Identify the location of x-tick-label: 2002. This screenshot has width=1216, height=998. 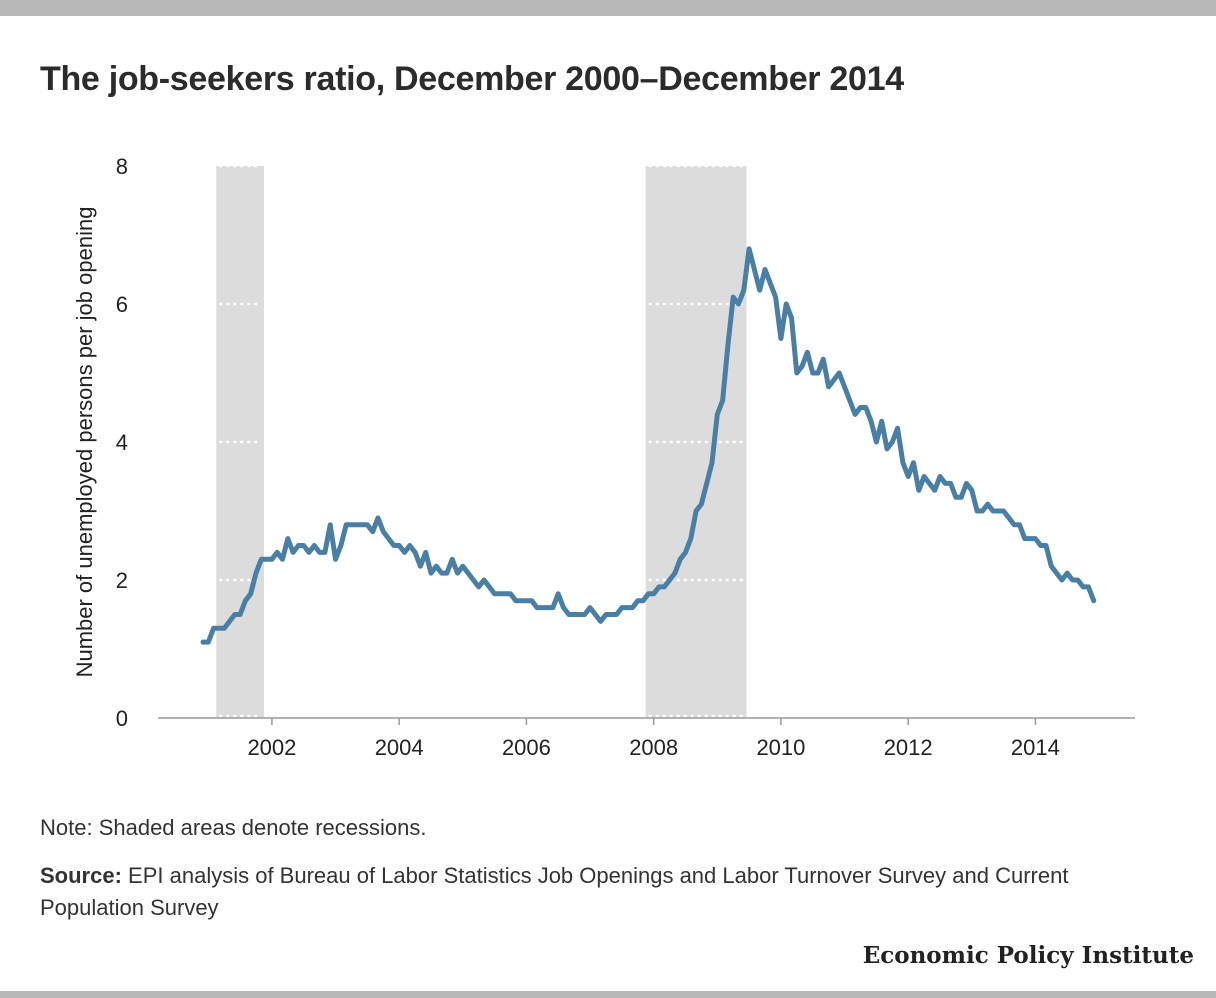
(271, 747).